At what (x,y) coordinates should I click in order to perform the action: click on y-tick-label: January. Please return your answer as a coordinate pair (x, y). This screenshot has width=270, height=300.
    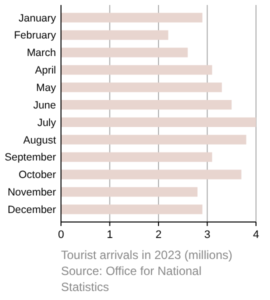
    Looking at the image, I should click on (37, 18).